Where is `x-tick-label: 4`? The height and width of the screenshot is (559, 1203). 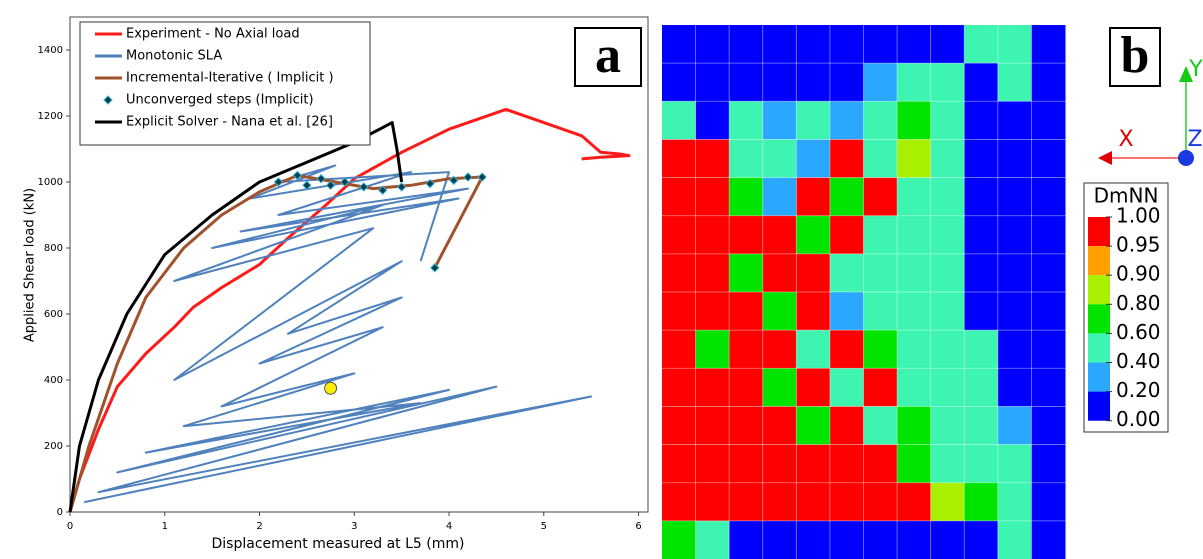
x-tick-label: 4 is located at coordinates (449, 526).